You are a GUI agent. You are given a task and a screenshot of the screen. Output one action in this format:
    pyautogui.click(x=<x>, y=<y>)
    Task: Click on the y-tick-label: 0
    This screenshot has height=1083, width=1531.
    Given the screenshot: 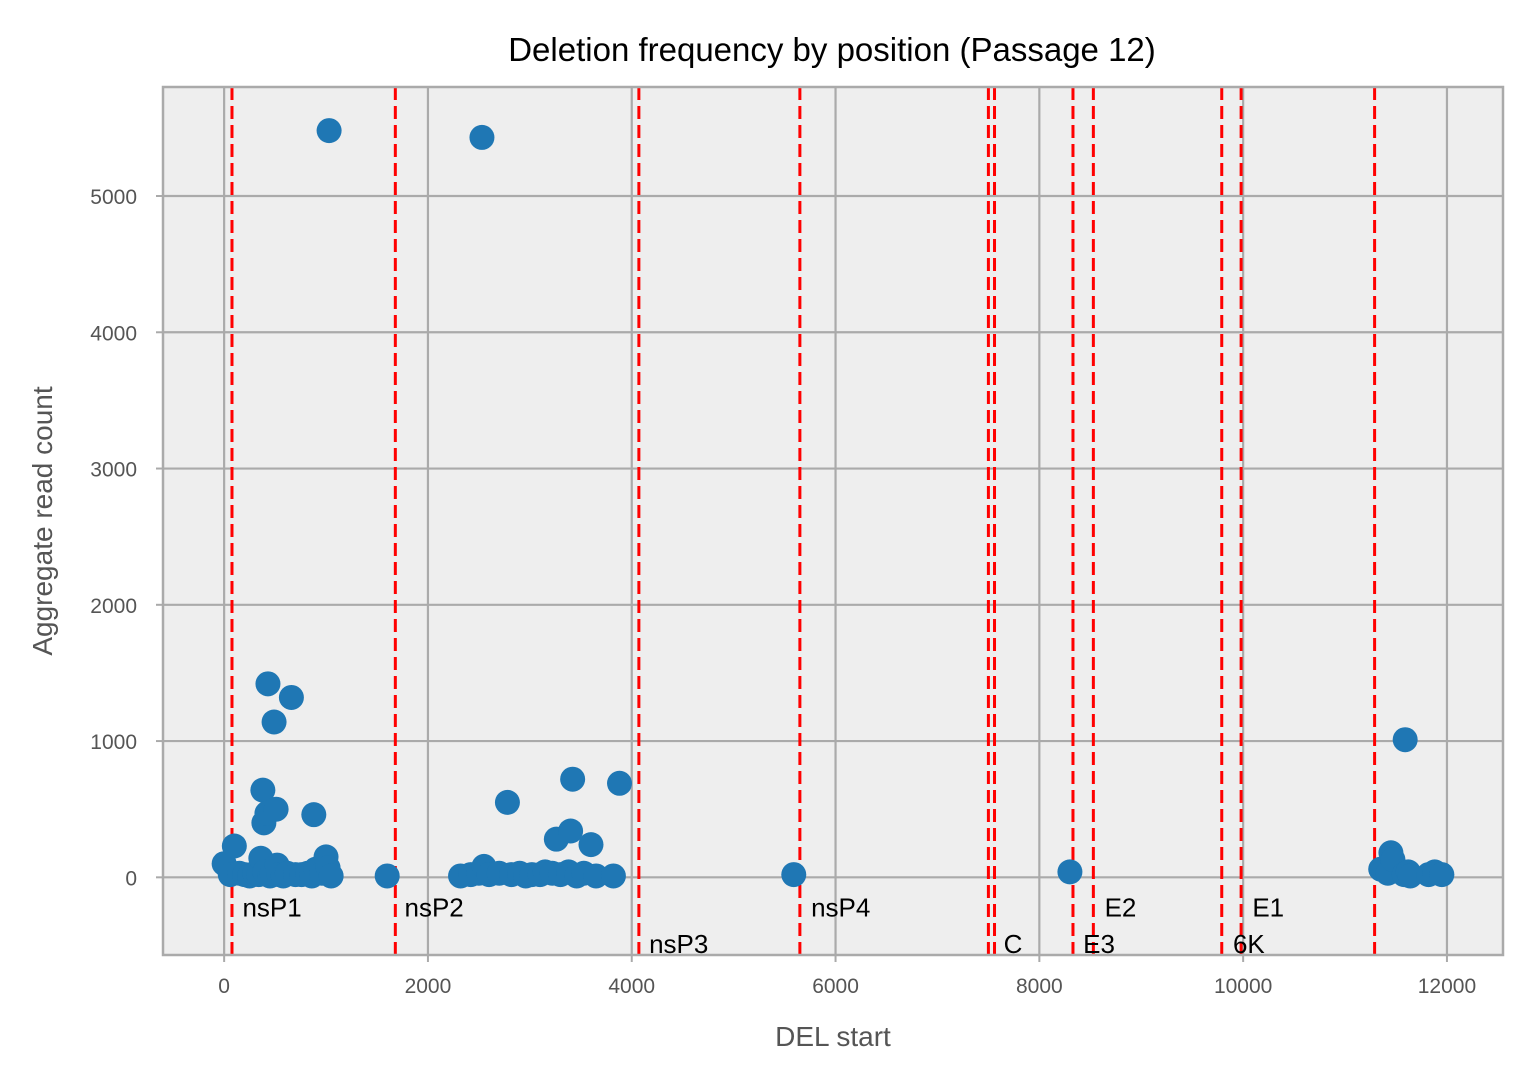 What is the action you would take?
    pyautogui.click(x=131, y=878)
    